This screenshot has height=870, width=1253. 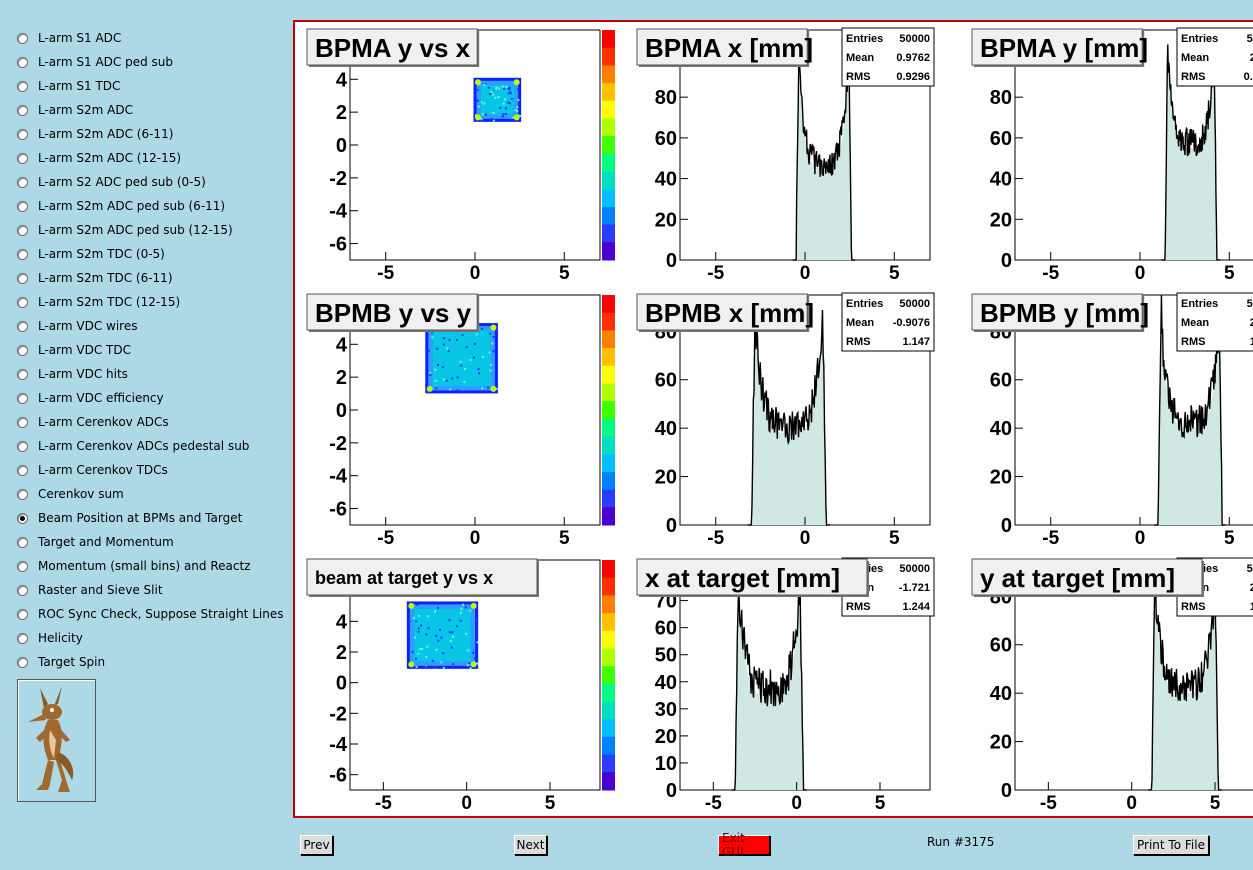 I want to click on y-tick-label: 20, so click(x=1001, y=220).